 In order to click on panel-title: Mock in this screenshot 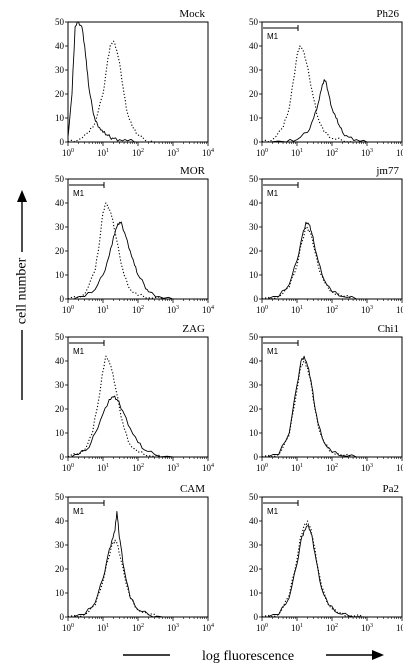, I will do `click(192, 14)`.